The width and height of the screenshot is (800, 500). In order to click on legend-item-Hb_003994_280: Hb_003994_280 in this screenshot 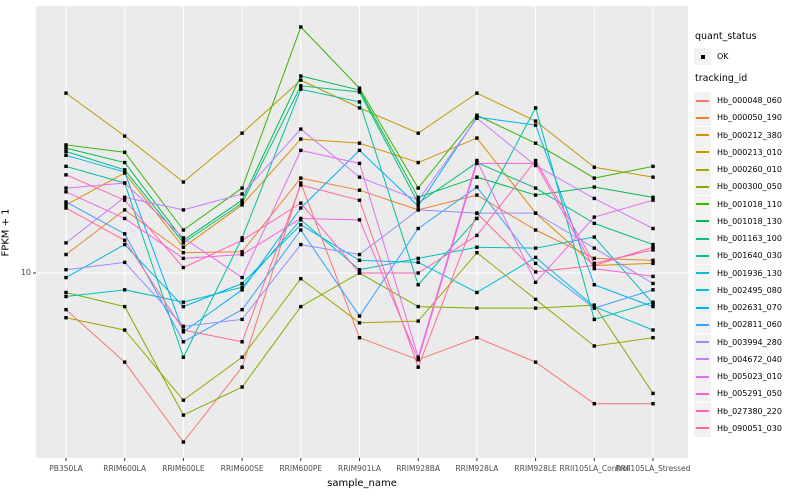, I will do `click(747, 342)`.